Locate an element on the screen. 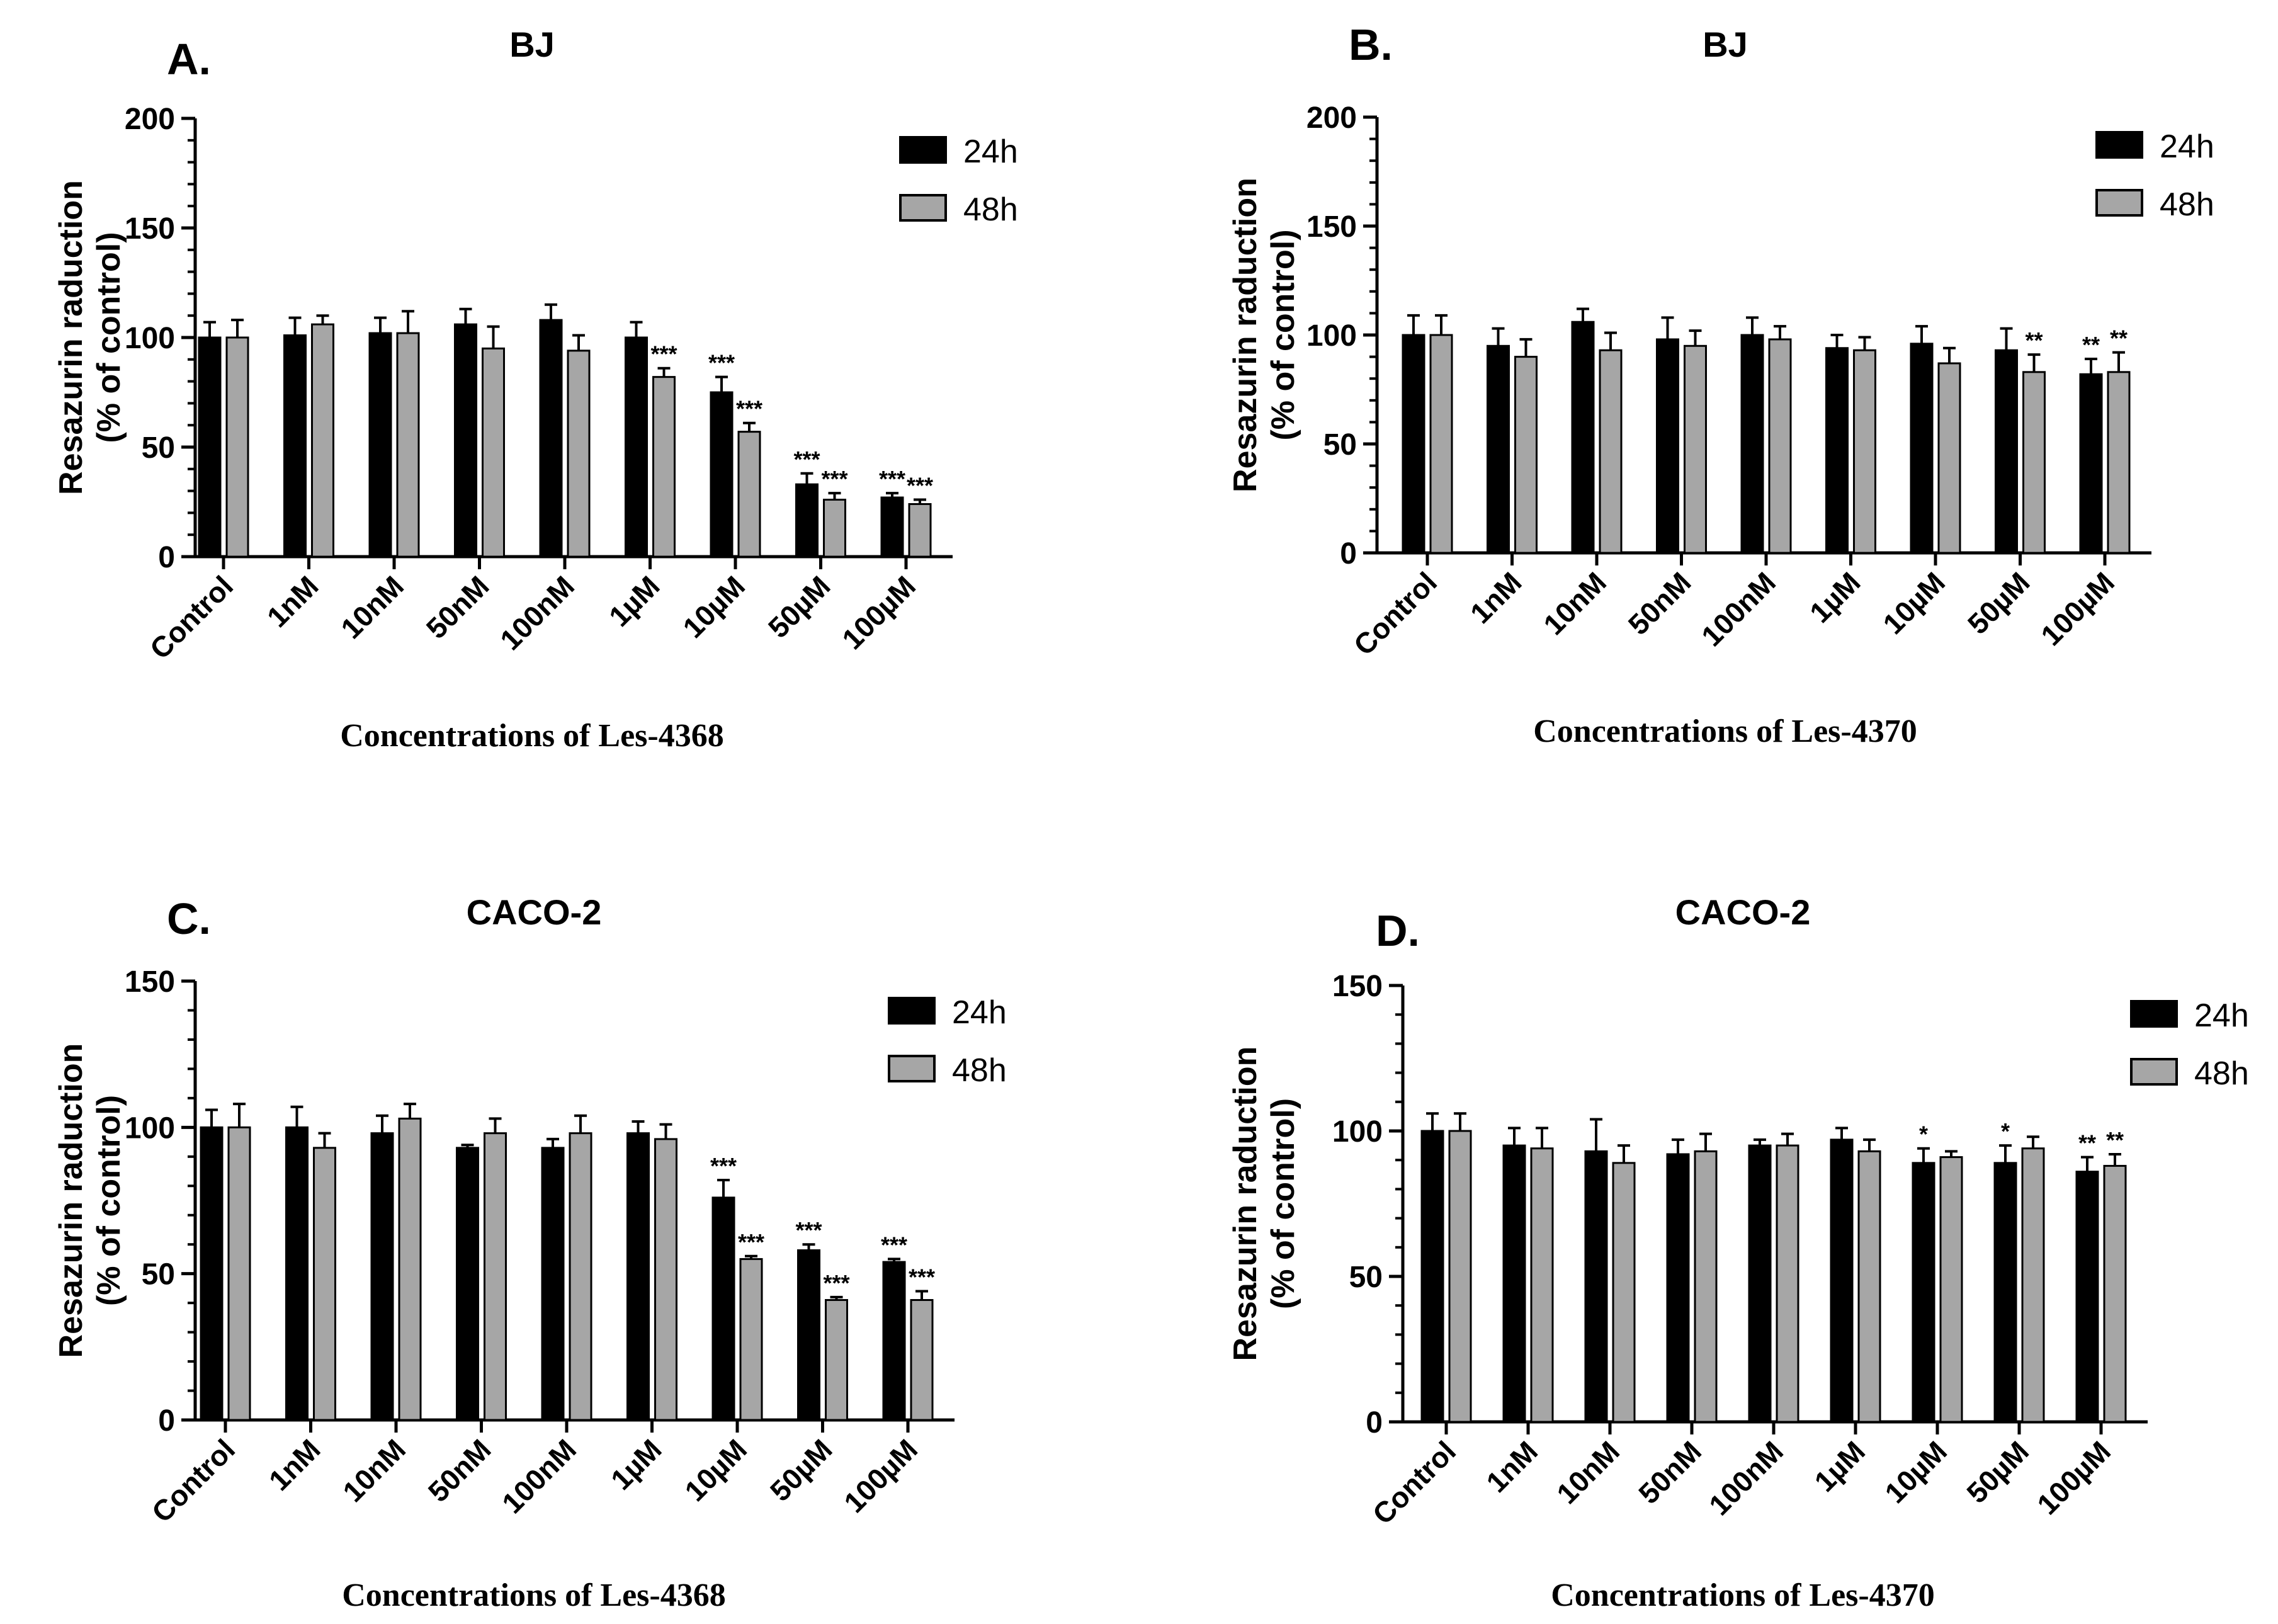 Image resolution: width=2278 pixels, height=1624 pixels. legend-swatch-48h is located at coordinates (2119, 203).